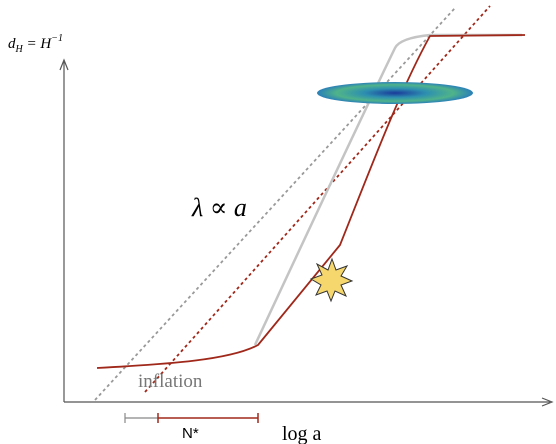 The width and height of the screenshot is (556, 444). I want to click on reheating-star, so click(331, 280).